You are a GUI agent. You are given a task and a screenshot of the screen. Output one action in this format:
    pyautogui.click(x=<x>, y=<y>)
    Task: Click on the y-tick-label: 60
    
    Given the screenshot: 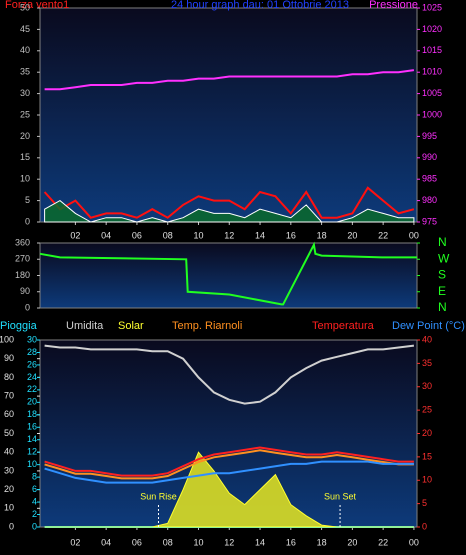 What is the action you would take?
    pyautogui.click(x=9, y=414)
    